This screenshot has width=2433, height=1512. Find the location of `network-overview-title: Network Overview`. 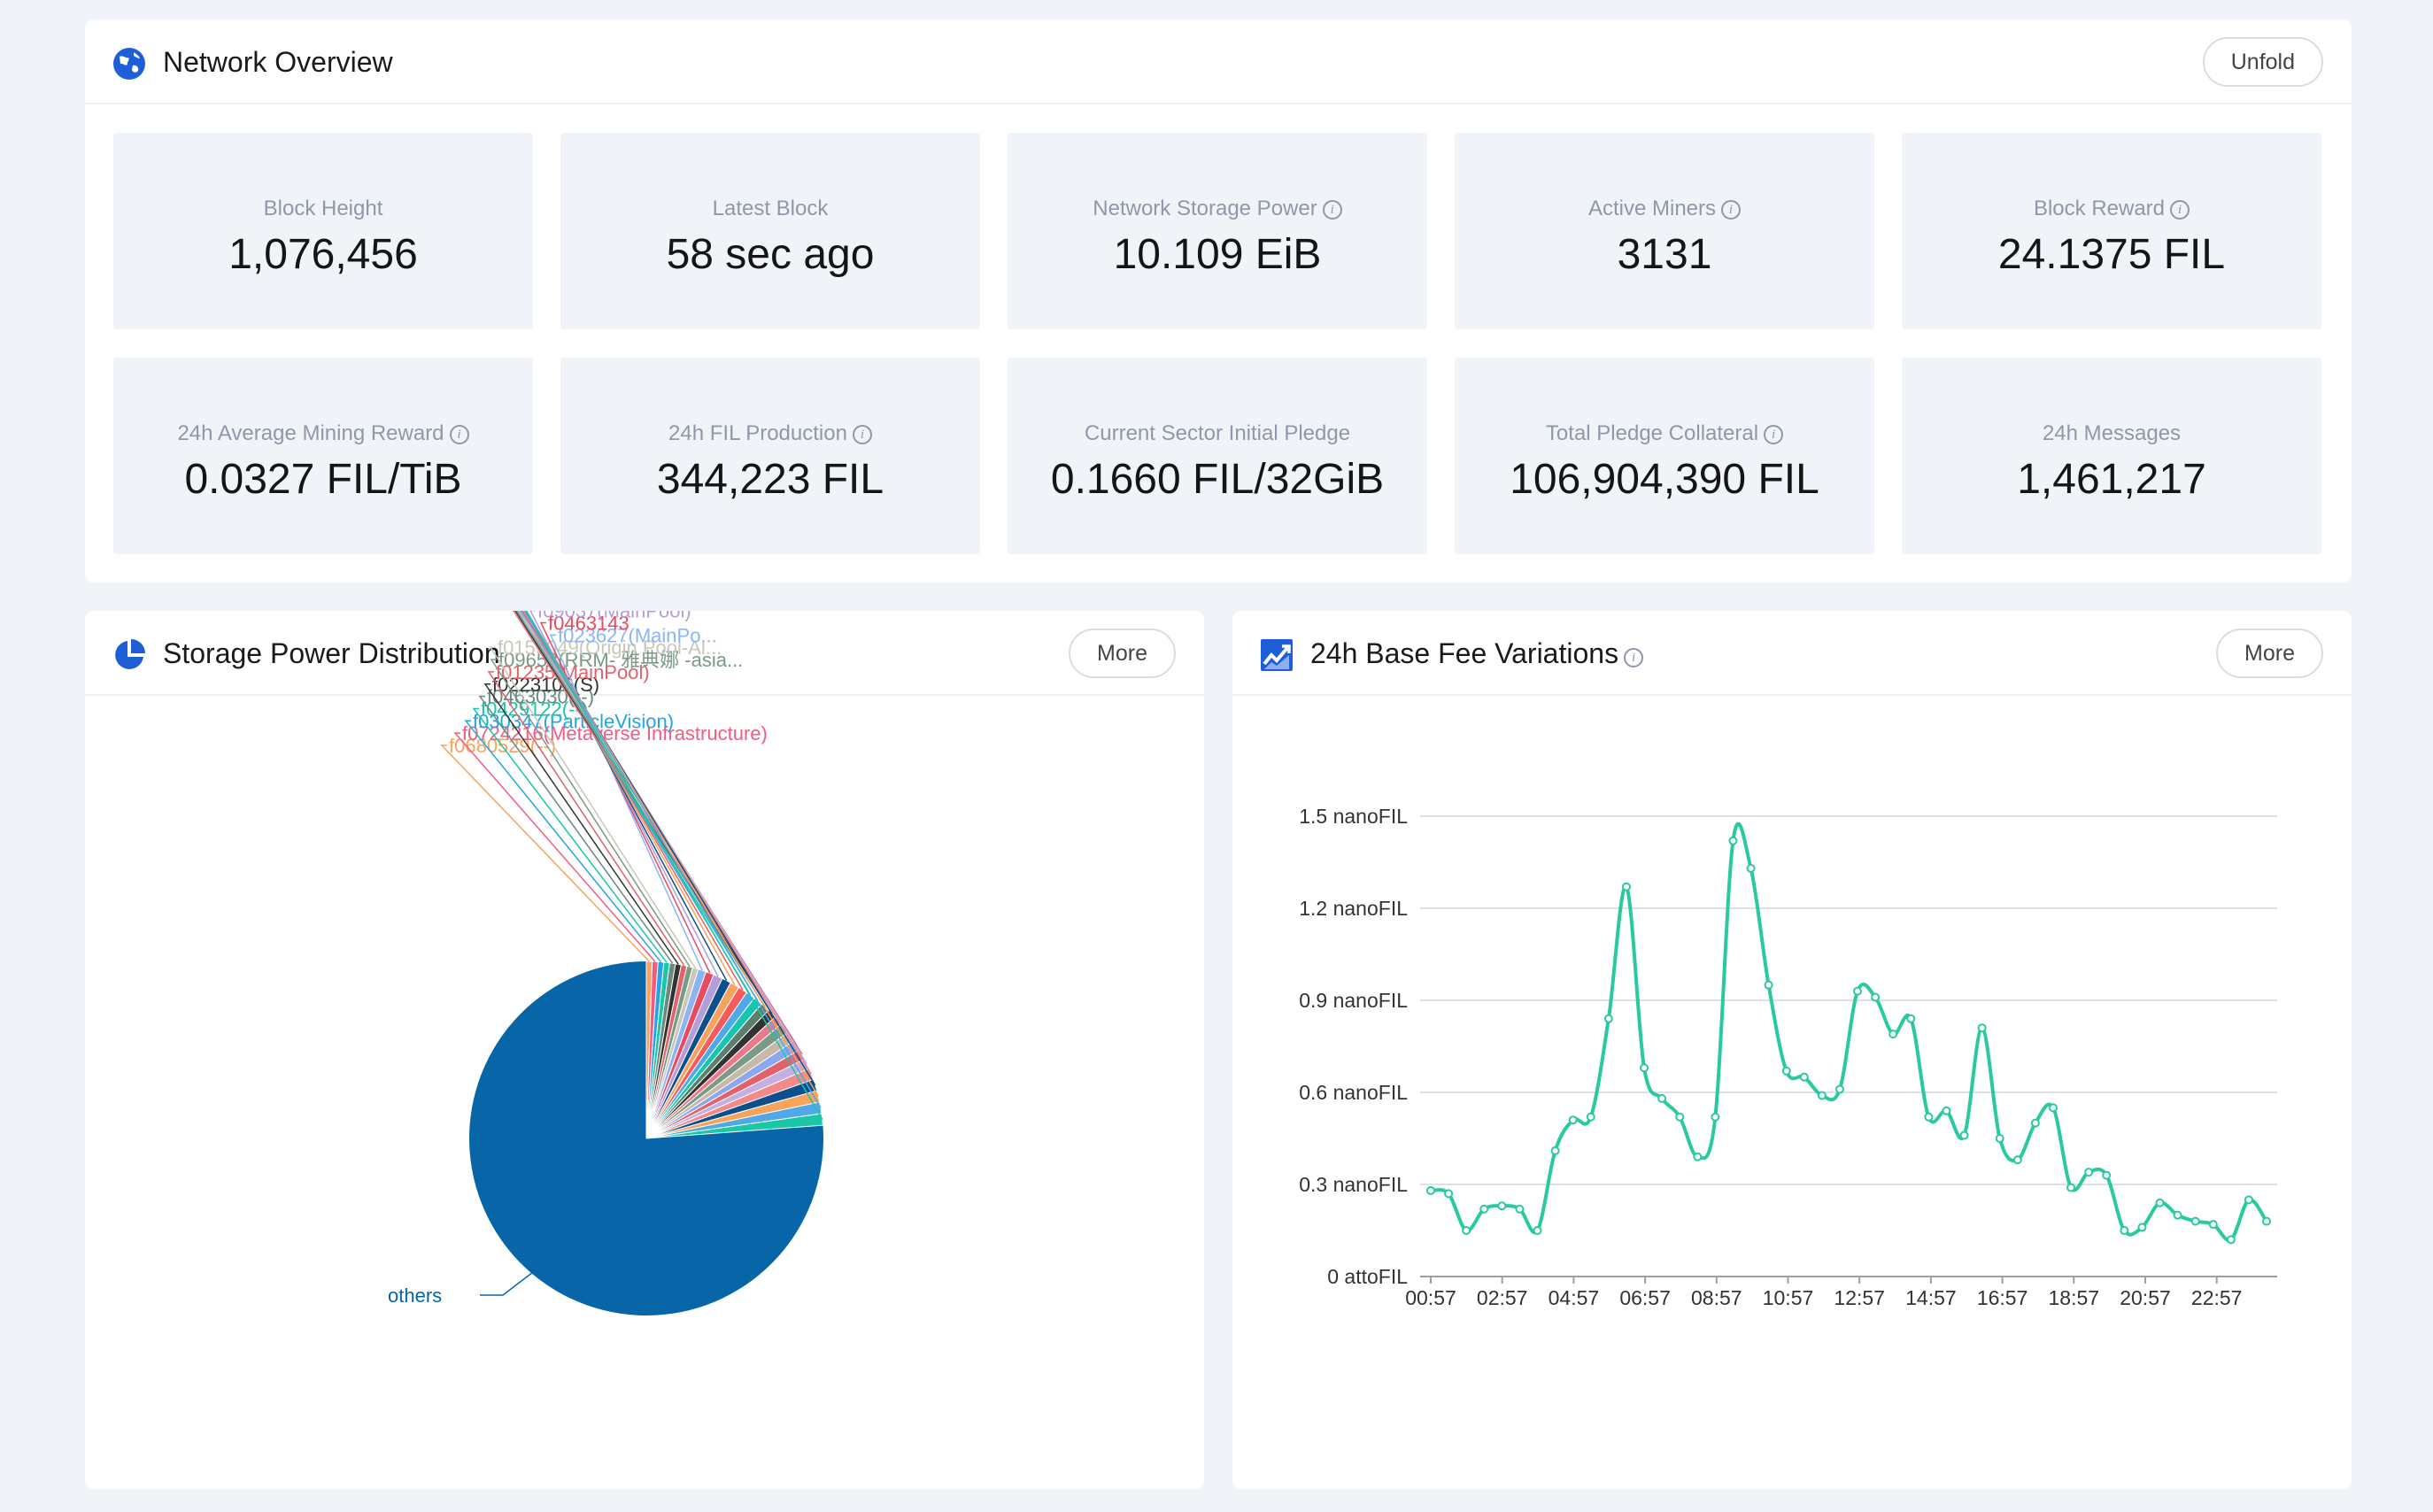

network-overview-title: Network Overview is located at coordinates (278, 62).